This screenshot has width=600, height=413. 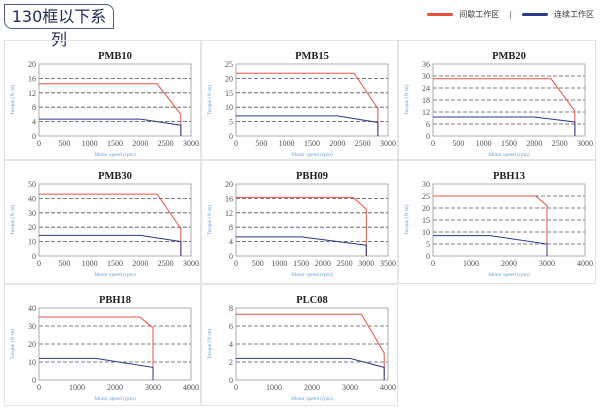 I want to click on legend-intermittent-label: 间歇工作区, so click(x=479, y=14).